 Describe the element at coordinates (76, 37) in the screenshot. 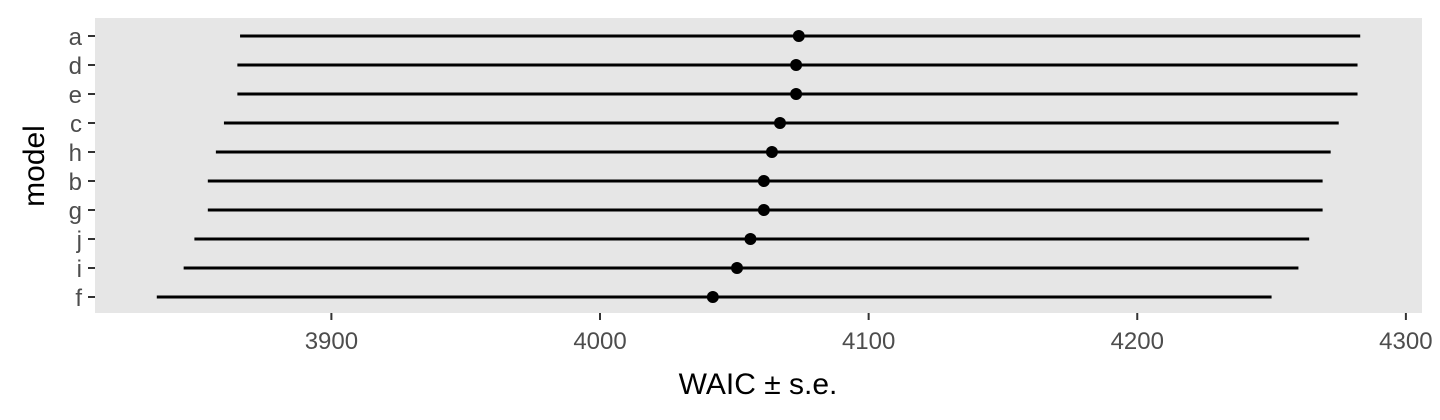

I see `y-tick-label: a` at that location.